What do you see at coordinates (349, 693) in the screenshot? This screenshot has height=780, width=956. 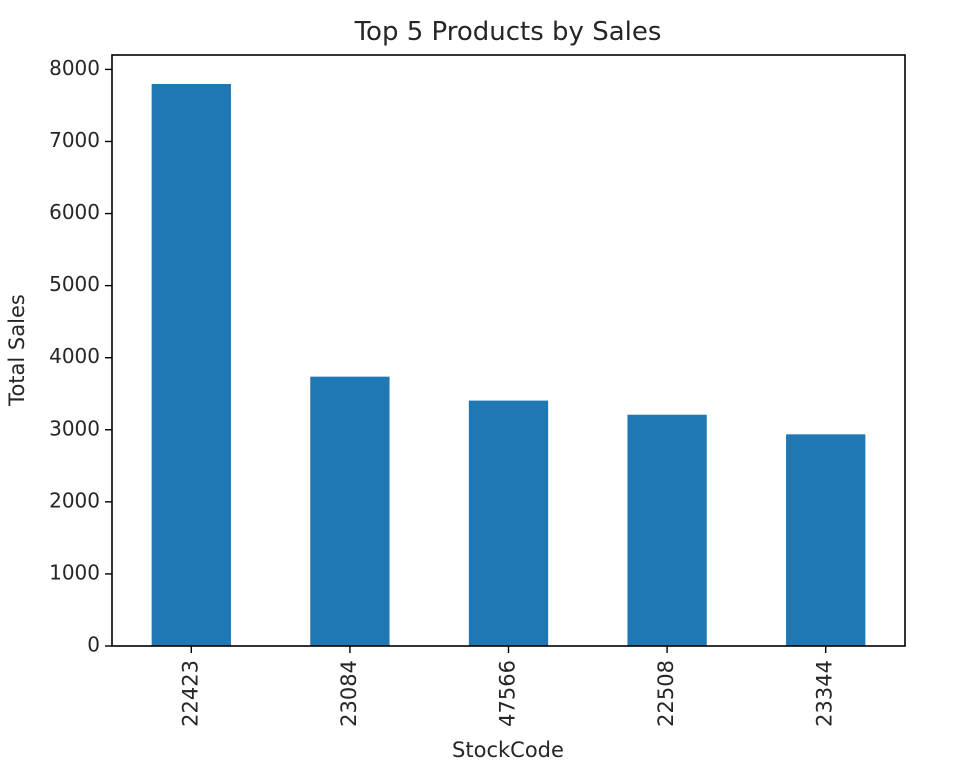 I see `x-tick-label: 23084` at bounding box center [349, 693].